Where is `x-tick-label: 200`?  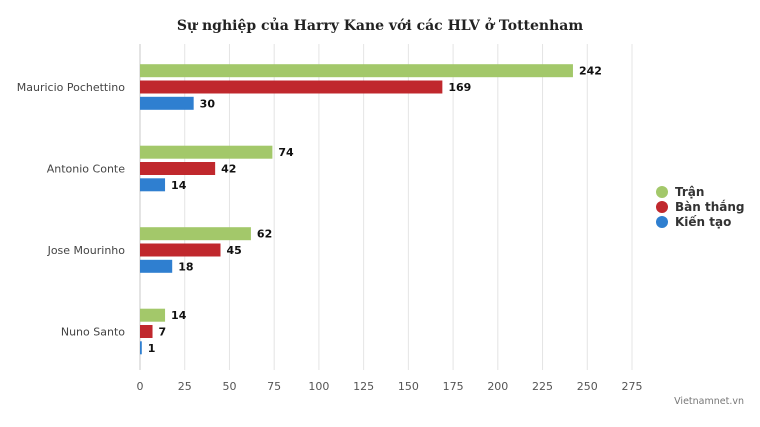
x-tick-label: 200 is located at coordinates (497, 386).